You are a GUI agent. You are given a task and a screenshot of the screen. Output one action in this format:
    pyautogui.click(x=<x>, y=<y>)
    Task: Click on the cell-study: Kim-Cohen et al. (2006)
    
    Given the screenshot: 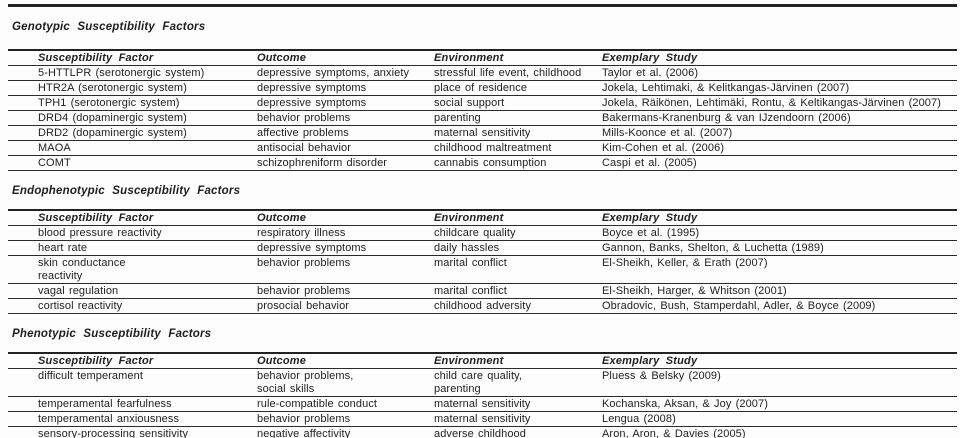 What is the action you would take?
    pyautogui.click(x=663, y=148)
    